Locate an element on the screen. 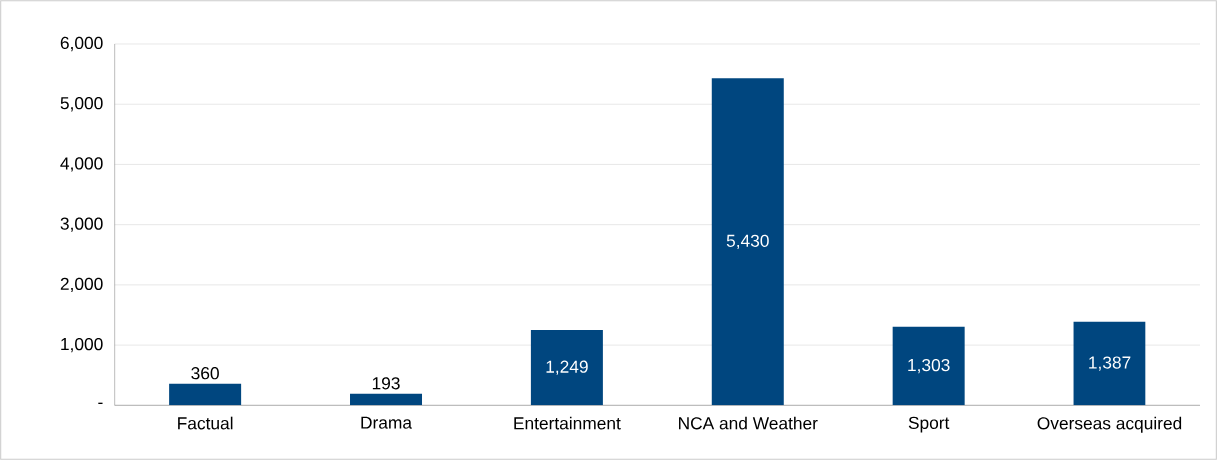 The height and width of the screenshot is (460, 1217). x-tick-label: Overseas acquired is located at coordinates (1109, 424).